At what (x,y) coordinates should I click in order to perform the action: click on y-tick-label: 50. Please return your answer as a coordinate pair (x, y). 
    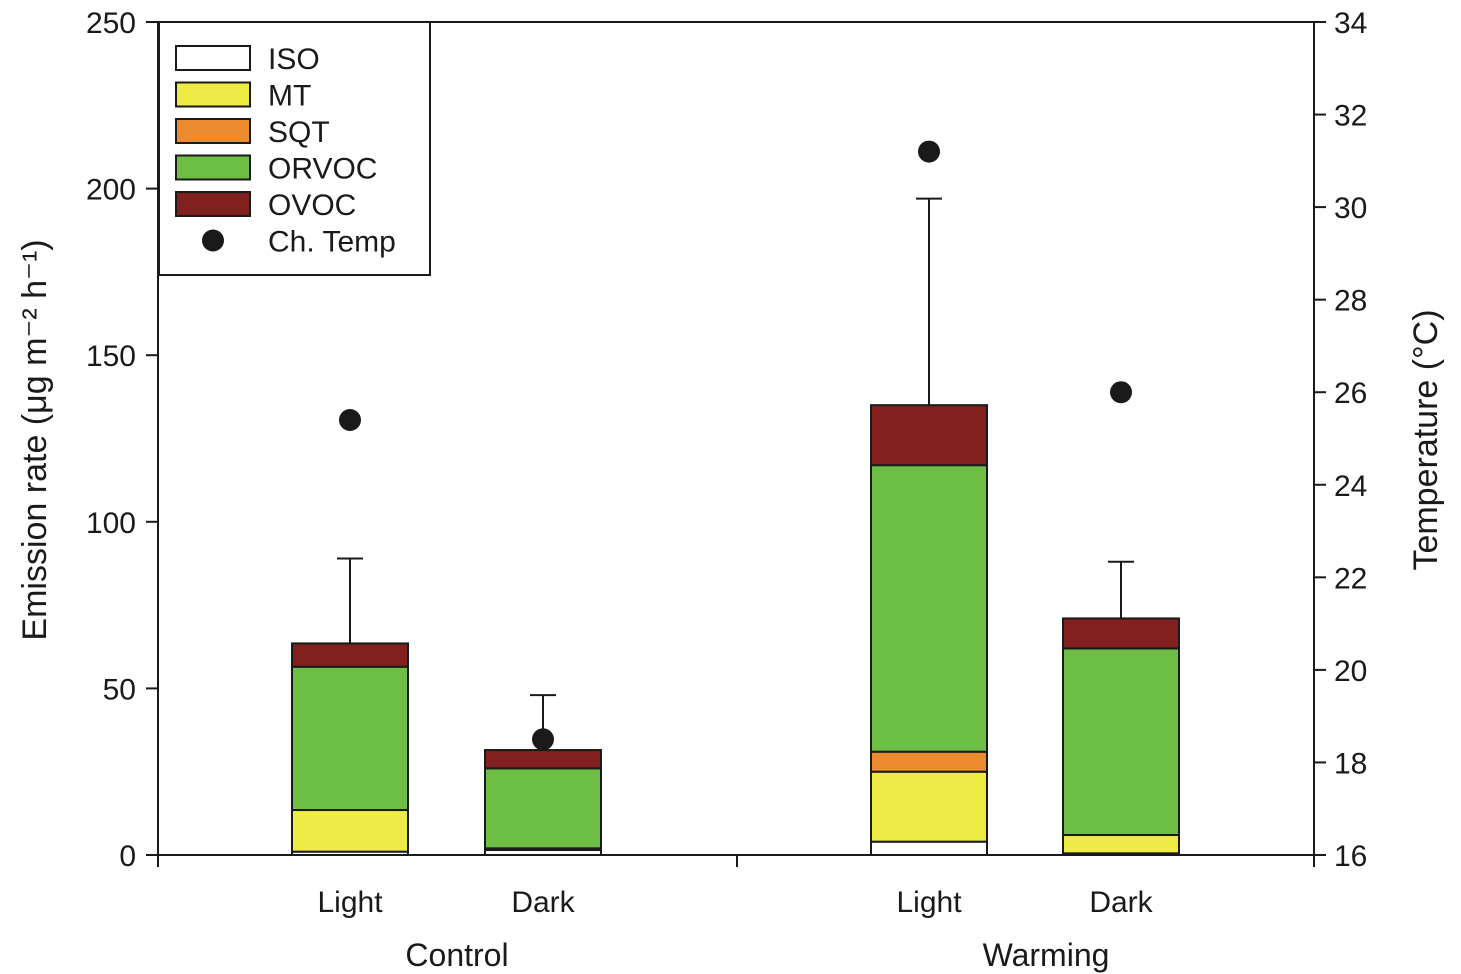
    Looking at the image, I should click on (119, 689).